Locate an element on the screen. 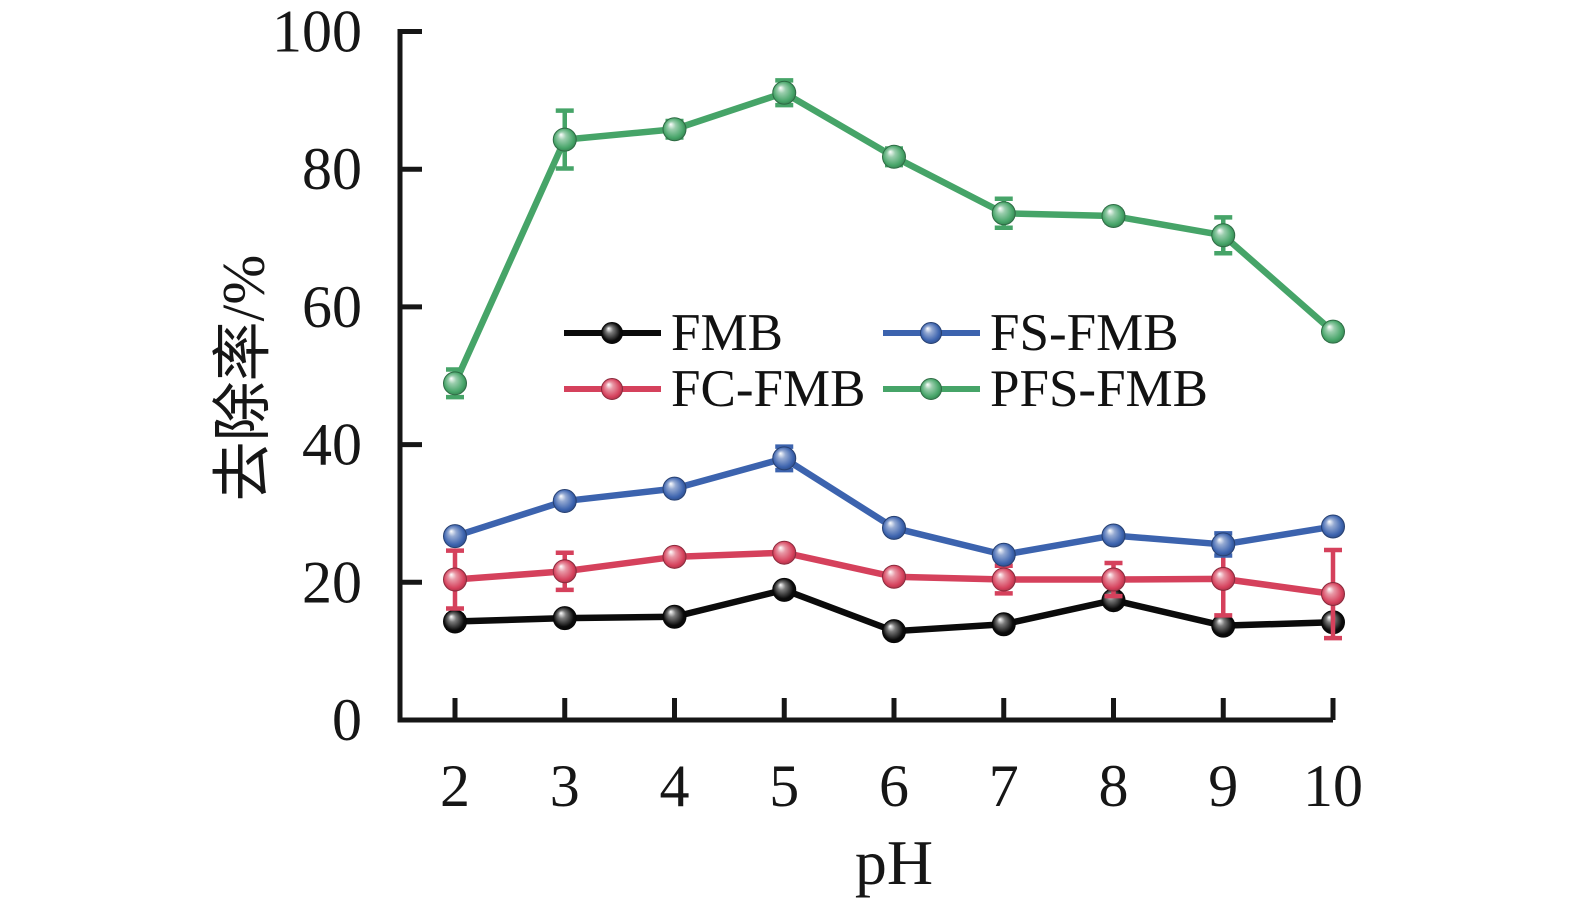  data-point-PFS-FMB-pH8 is located at coordinates (1113, 216).